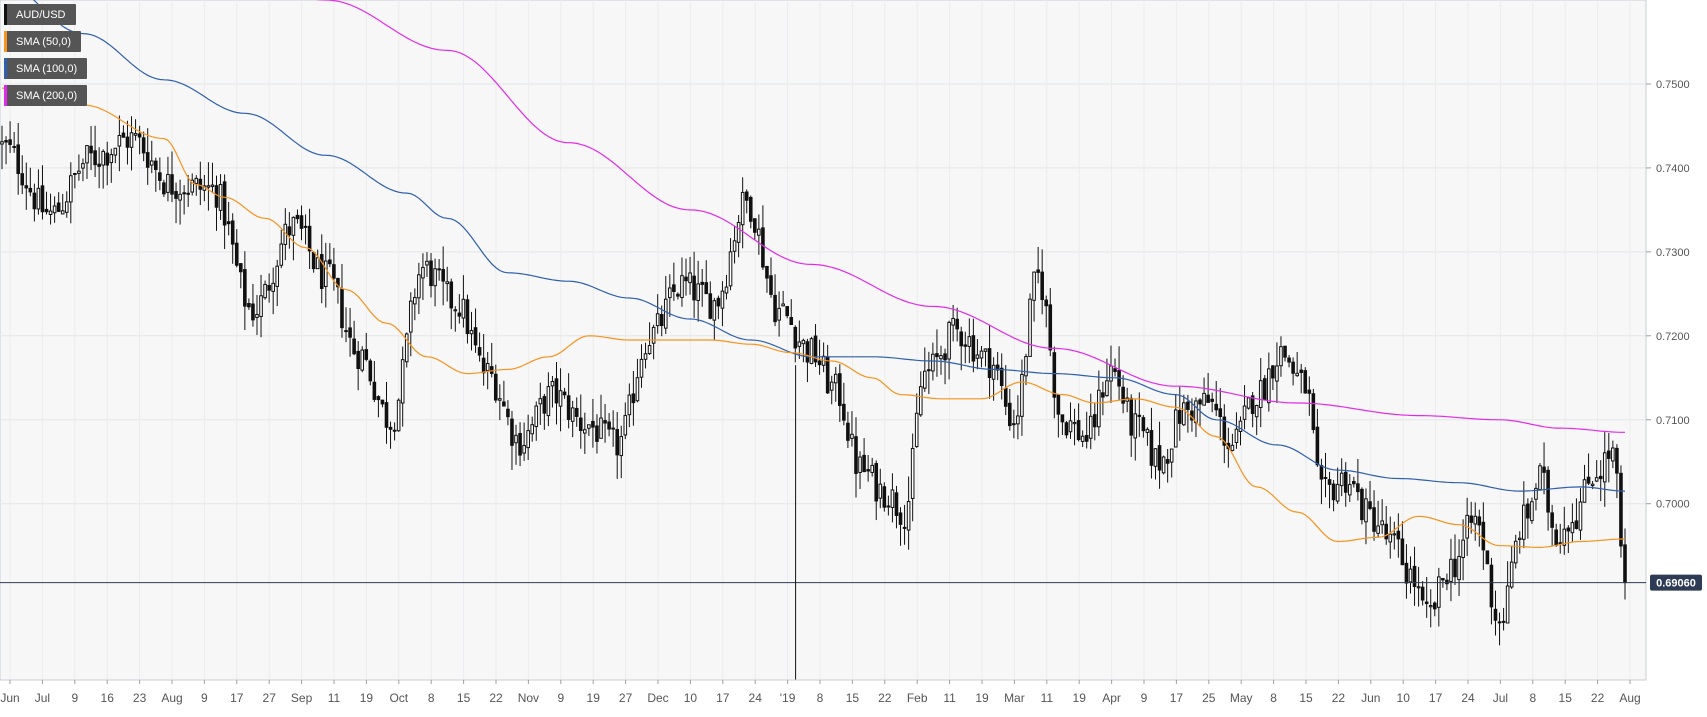 The height and width of the screenshot is (717, 1707). What do you see at coordinates (5, 14) in the screenshot?
I see `legend-swatch` at bounding box center [5, 14].